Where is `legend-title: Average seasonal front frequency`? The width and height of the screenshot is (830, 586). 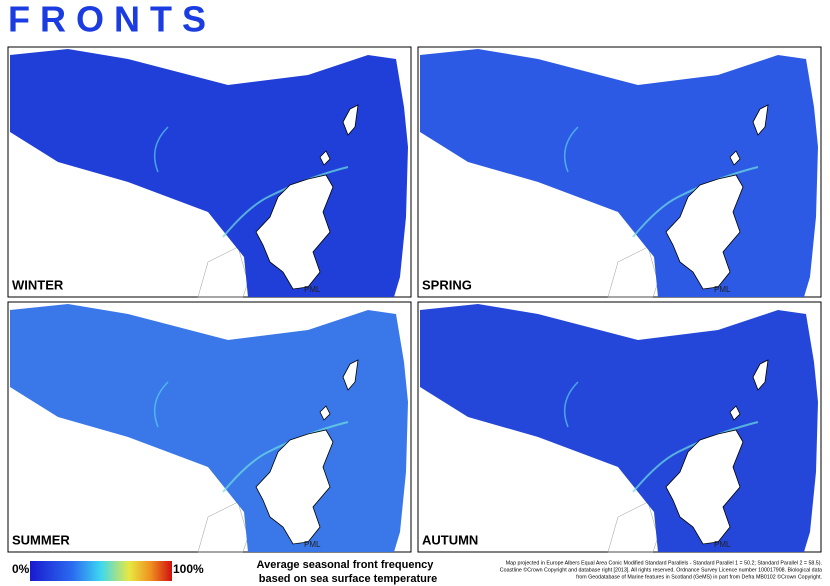
legend-title: Average seasonal front frequency is located at coordinates (346, 565).